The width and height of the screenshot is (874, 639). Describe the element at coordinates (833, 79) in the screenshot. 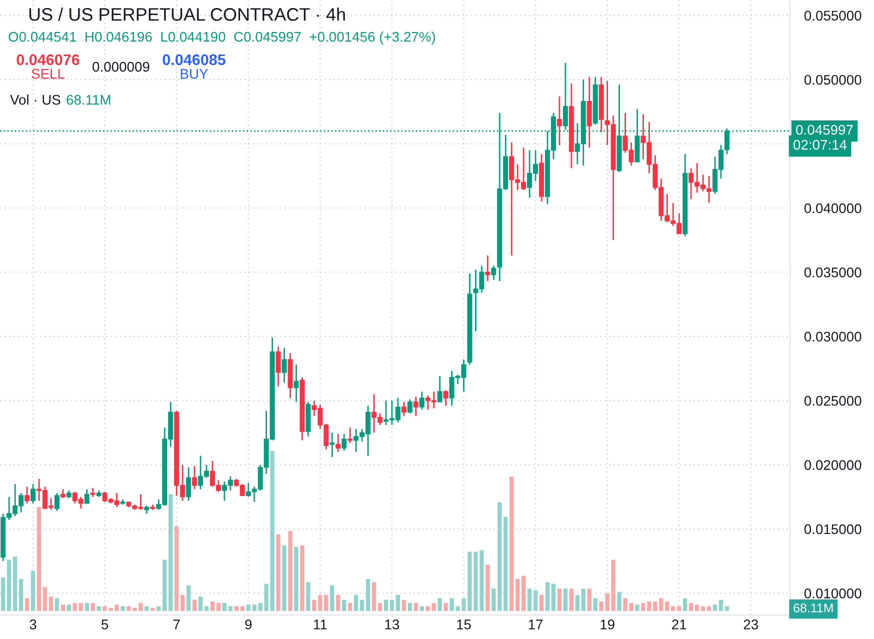

I see `y-tick-label: 0.050000` at that location.